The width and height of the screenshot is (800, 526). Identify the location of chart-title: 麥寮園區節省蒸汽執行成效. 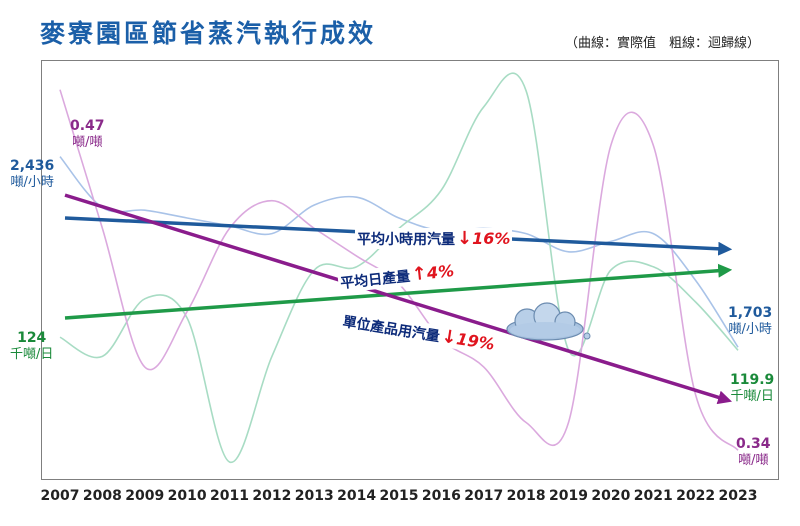
(208, 33).